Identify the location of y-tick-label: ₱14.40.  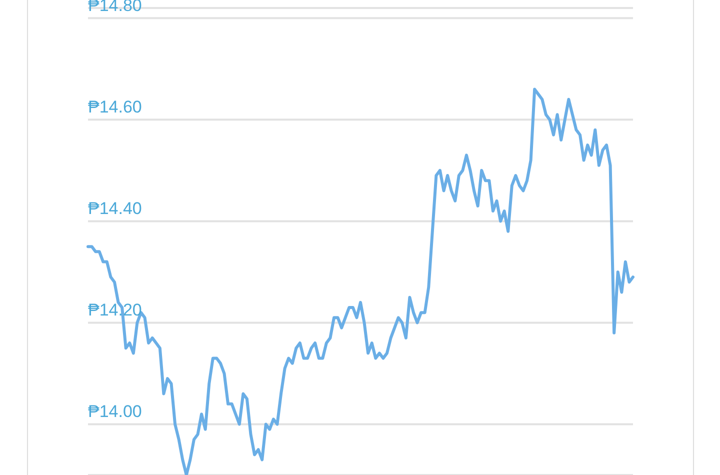
(115, 208).